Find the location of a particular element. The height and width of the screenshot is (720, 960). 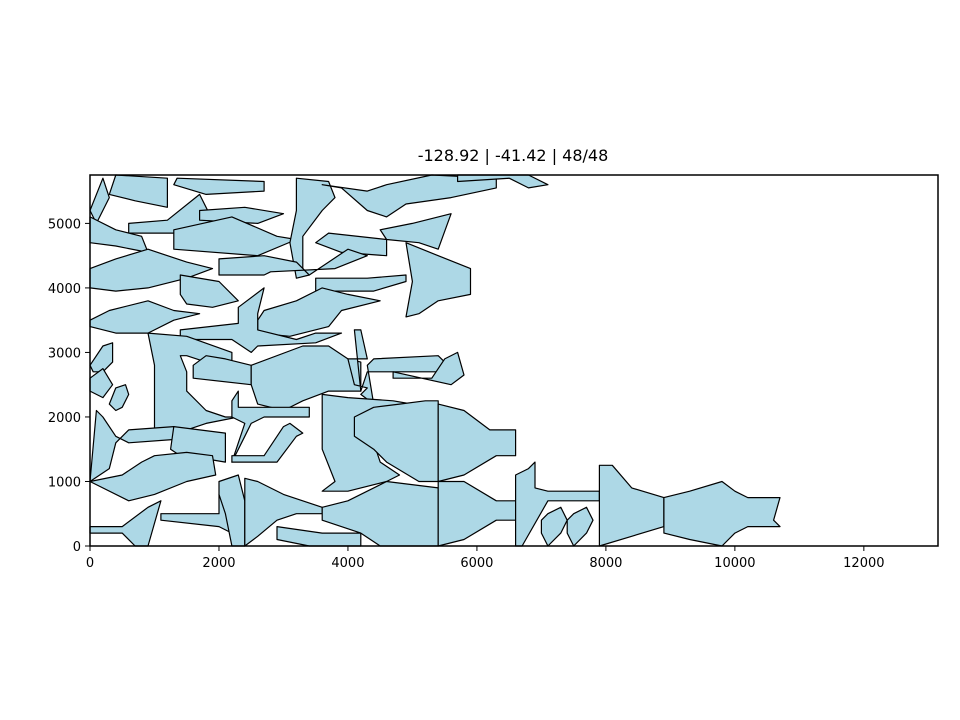

y-tick-label-2000: 2000 is located at coordinates (64, 418).